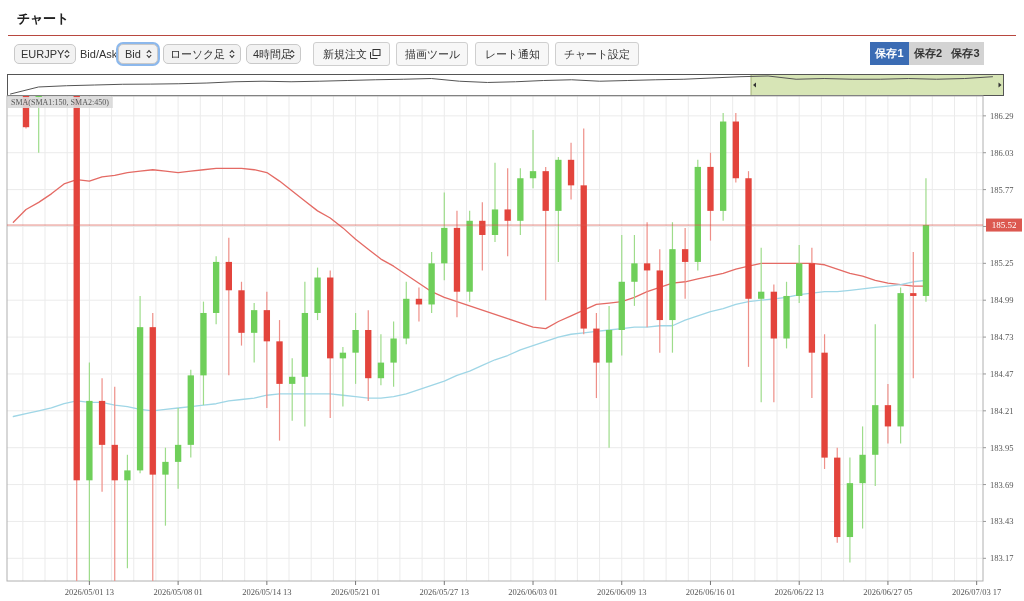 Image resolution: width=1024 pixels, height=601 pixels. I want to click on x-tick-label: 2026/06/16 01, so click(710, 592).